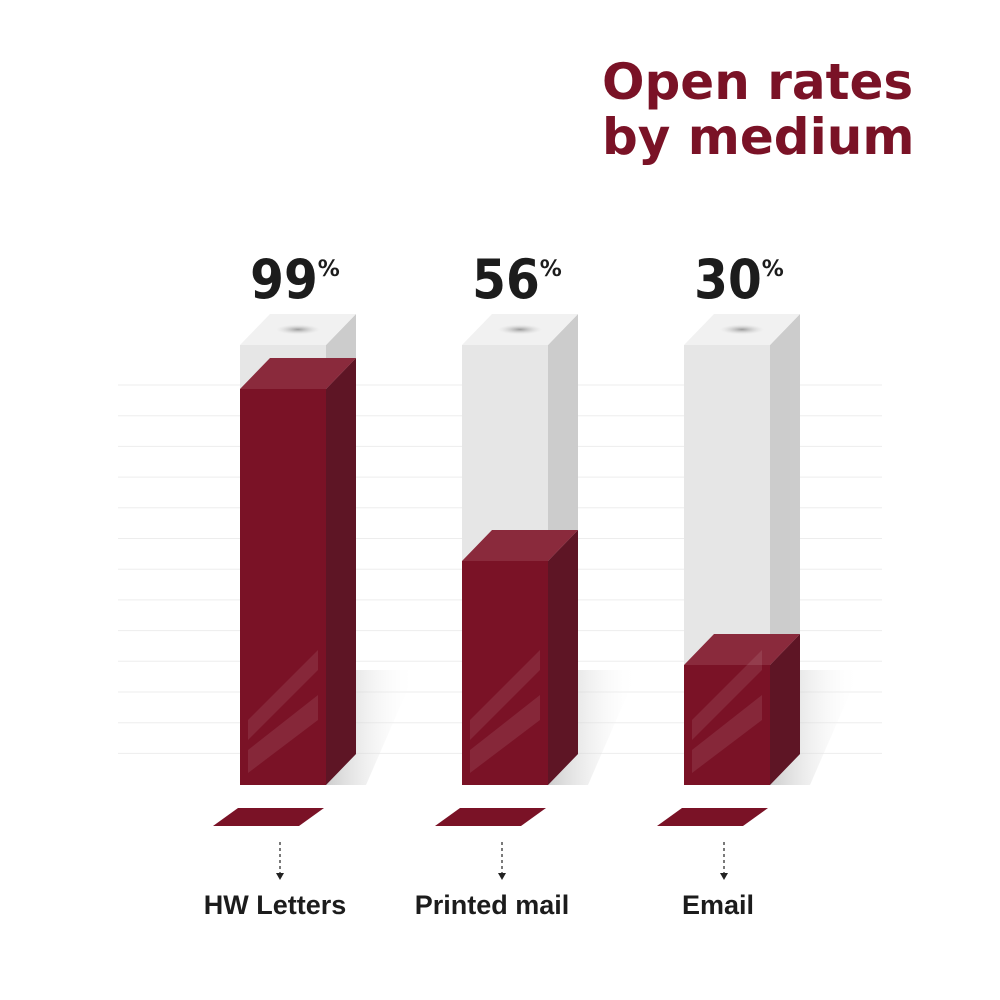  I want to click on bar-value-label: 30%, so click(739, 279).